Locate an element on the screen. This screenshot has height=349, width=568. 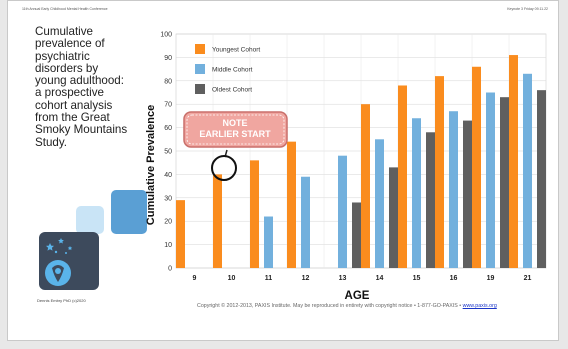
legend-label-oldest: Oldest Cohort is located at coordinates (232, 90).